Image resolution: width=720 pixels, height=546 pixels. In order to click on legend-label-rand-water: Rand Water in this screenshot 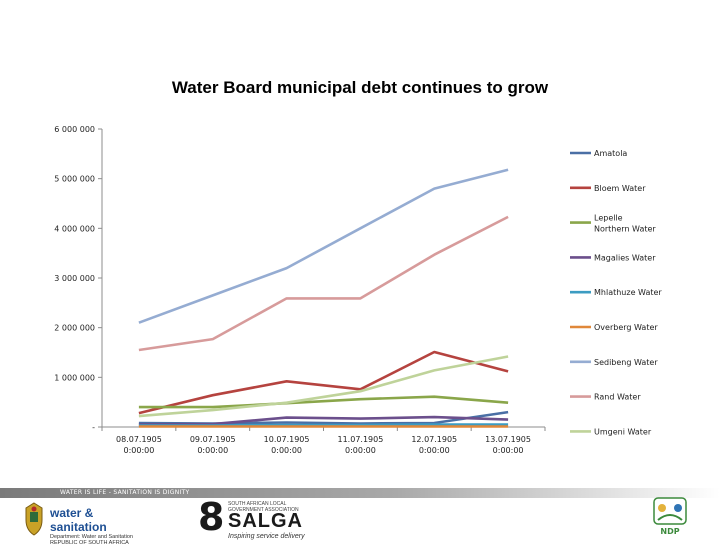, I will do `click(617, 397)`.